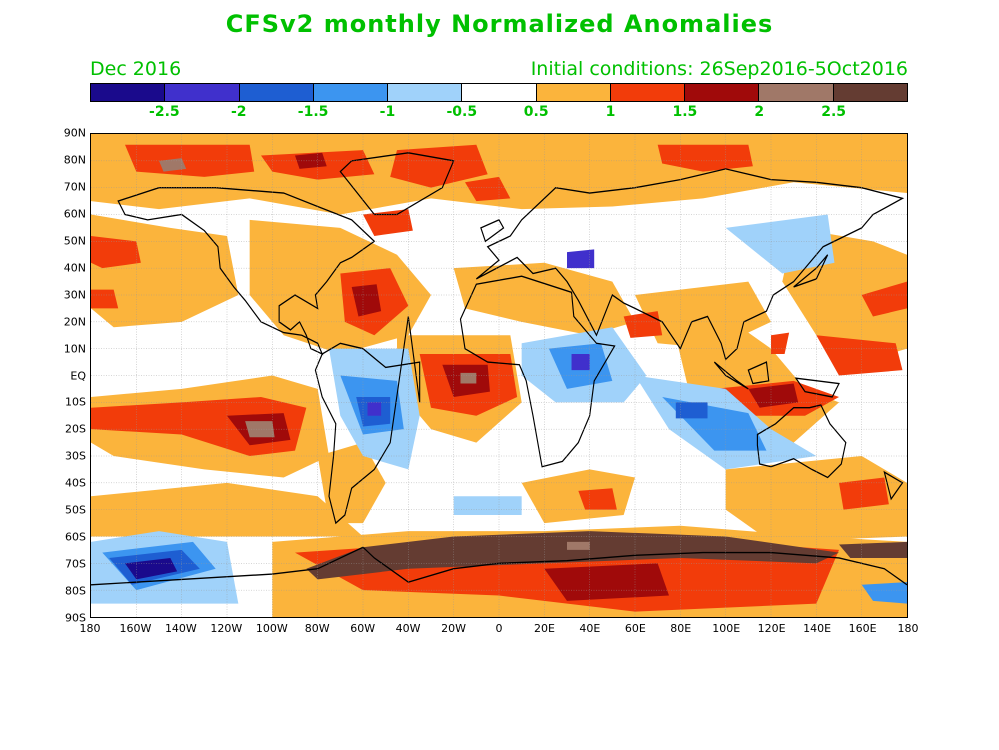  I want to click on longitude-tick-label: 80W, so click(317, 628).